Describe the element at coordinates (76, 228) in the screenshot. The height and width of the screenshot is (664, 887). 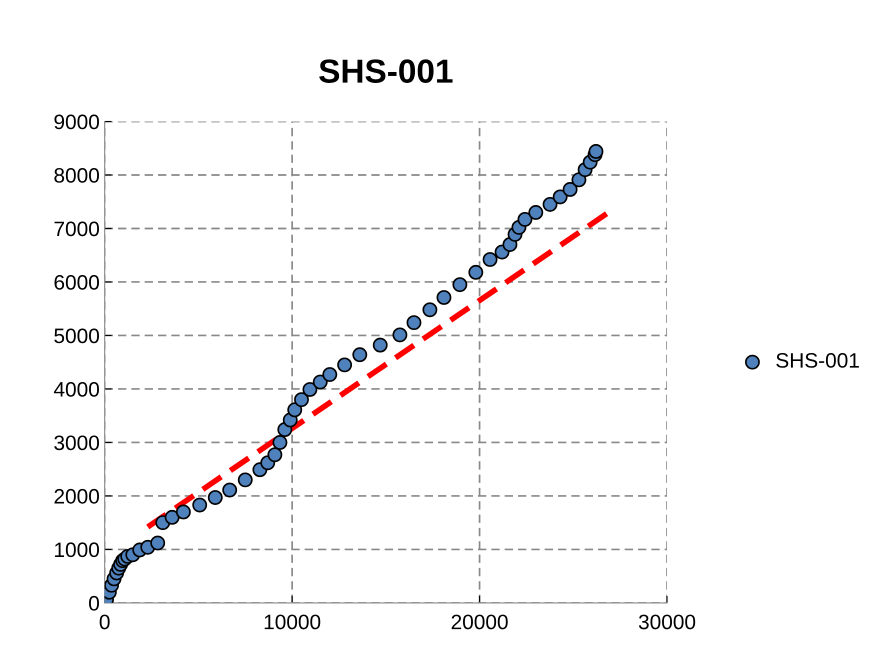
I see `y-tick-label: 7000` at that location.